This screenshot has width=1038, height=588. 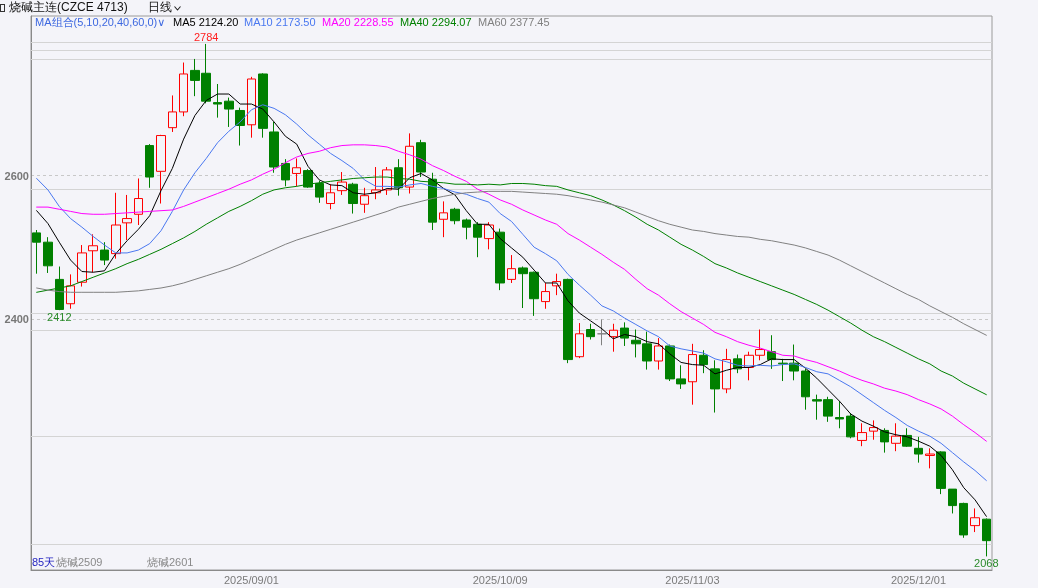 I want to click on annotation: 烧碱2509, so click(x=79, y=562).